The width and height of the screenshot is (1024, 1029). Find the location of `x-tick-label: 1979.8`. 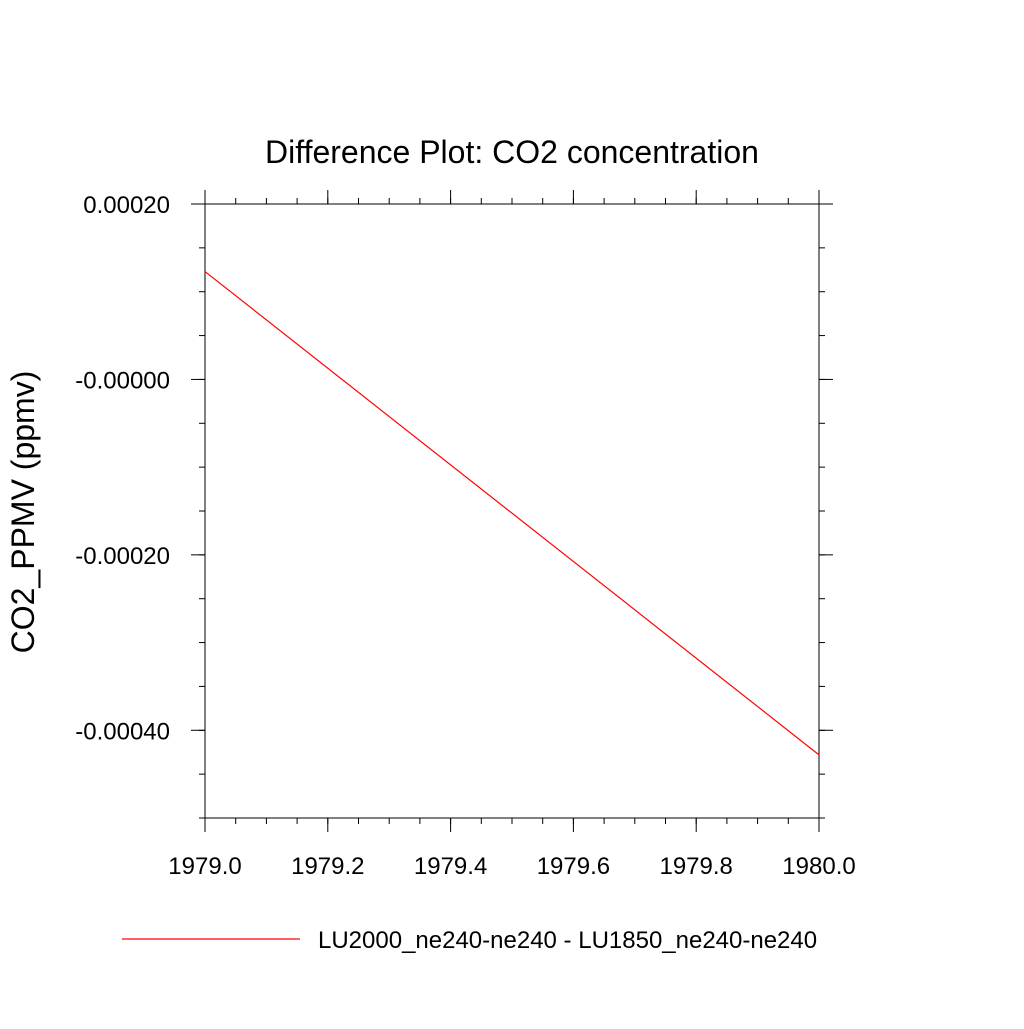

x-tick-label: 1979.8 is located at coordinates (695, 866).